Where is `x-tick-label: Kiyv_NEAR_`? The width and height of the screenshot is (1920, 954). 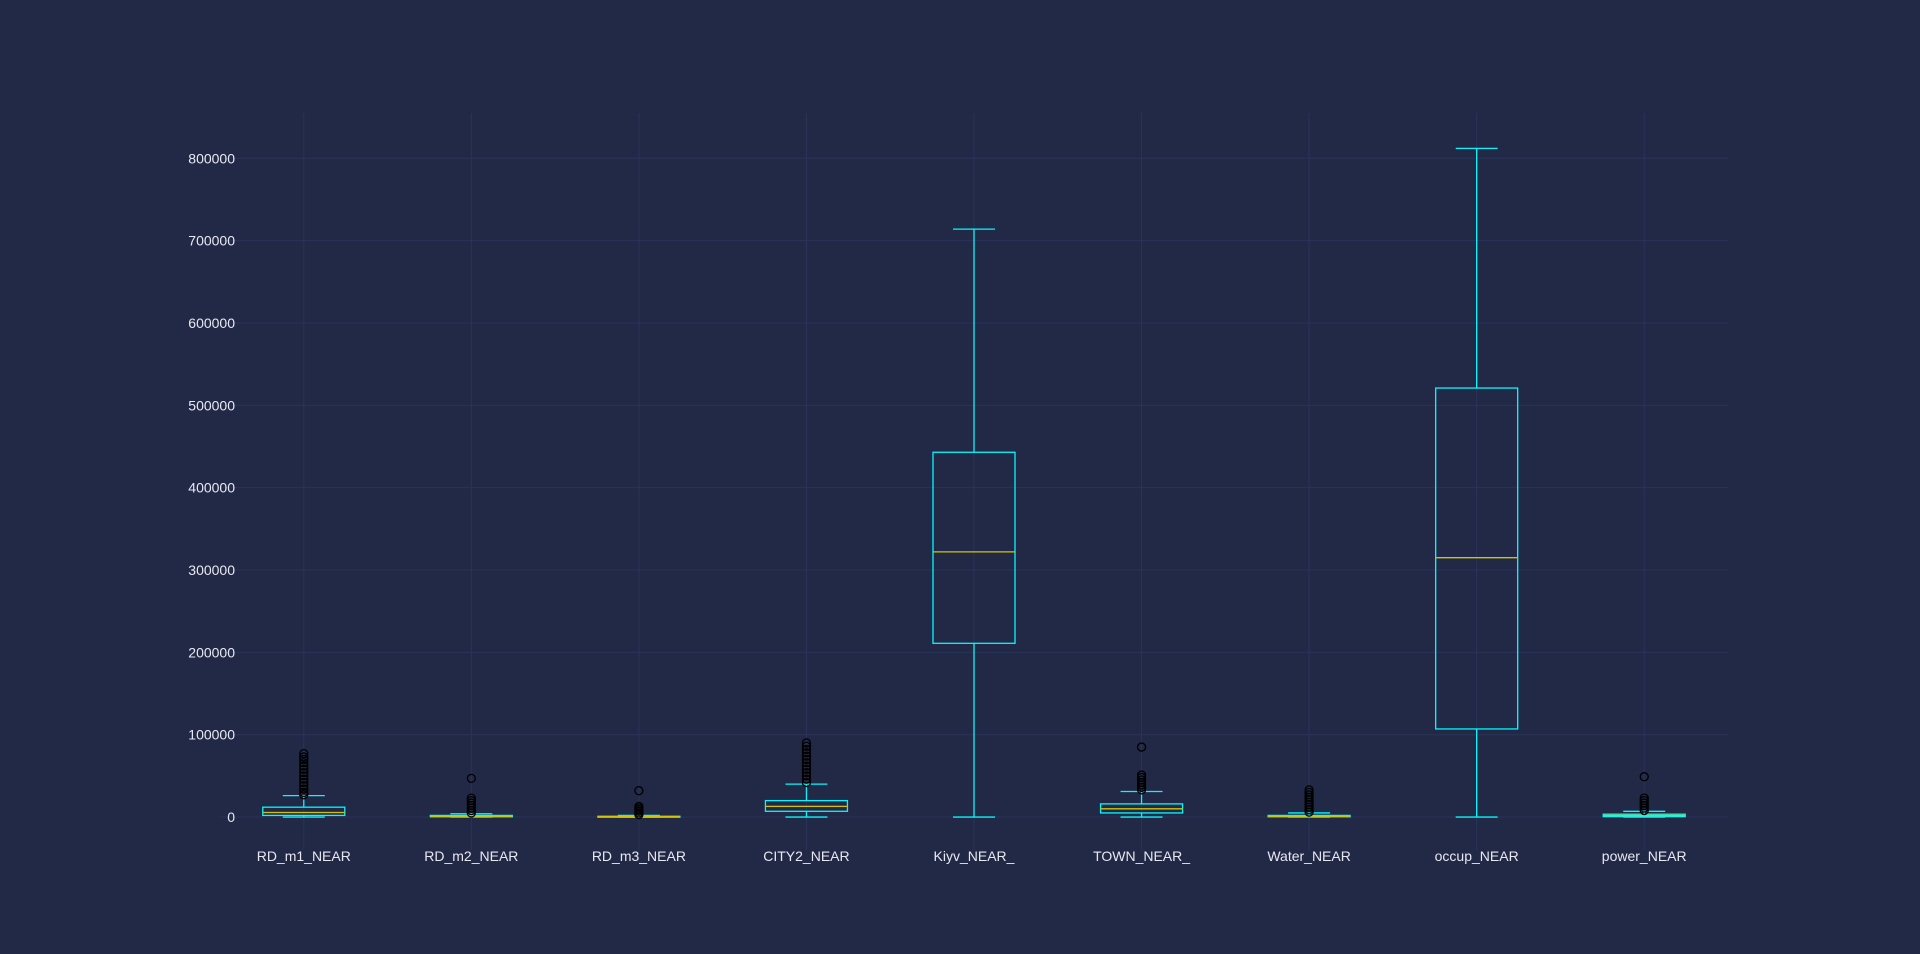 x-tick-label: Kiyv_NEAR_ is located at coordinates (974, 856).